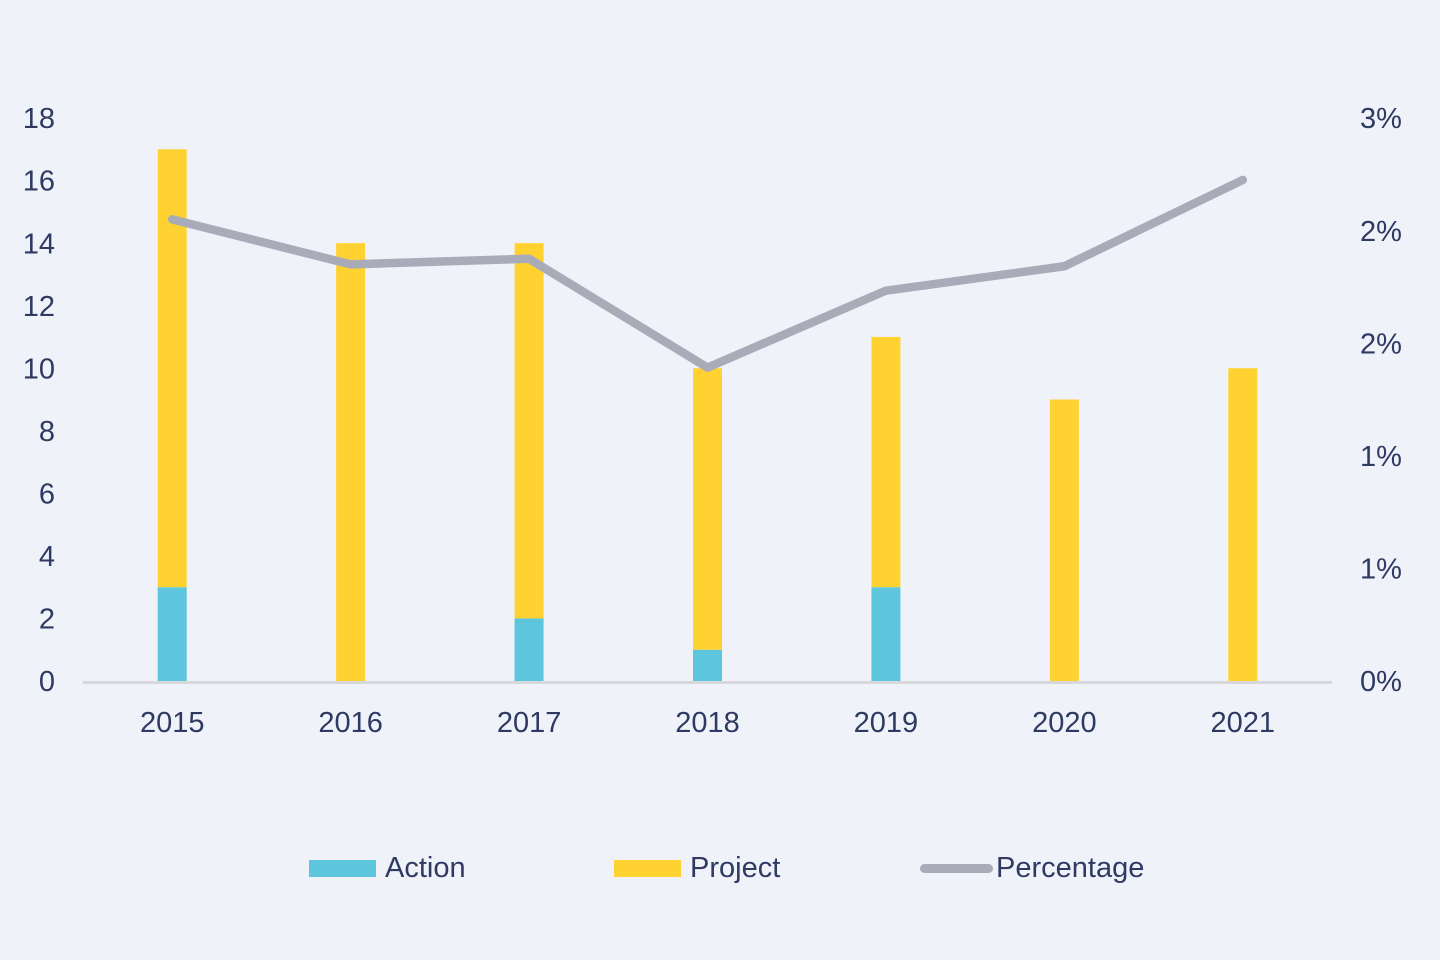 This screenshot has height=960, width=1440. Describe the element at coordinates (1070, 867) in the screenshot. I see `percentage-legend-label: Percentage` at that location.